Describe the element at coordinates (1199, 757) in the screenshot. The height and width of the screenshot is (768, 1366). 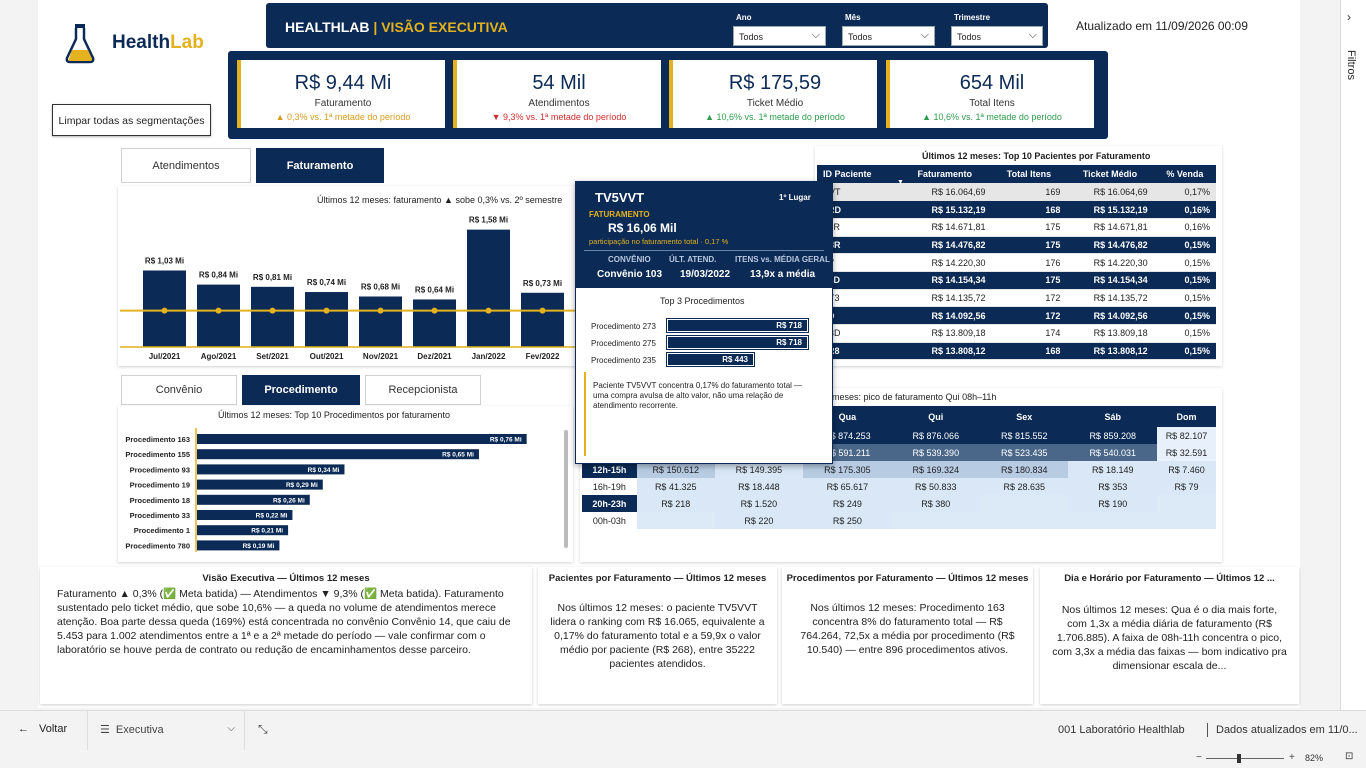
I see `zoom-out-button: −` at that location.